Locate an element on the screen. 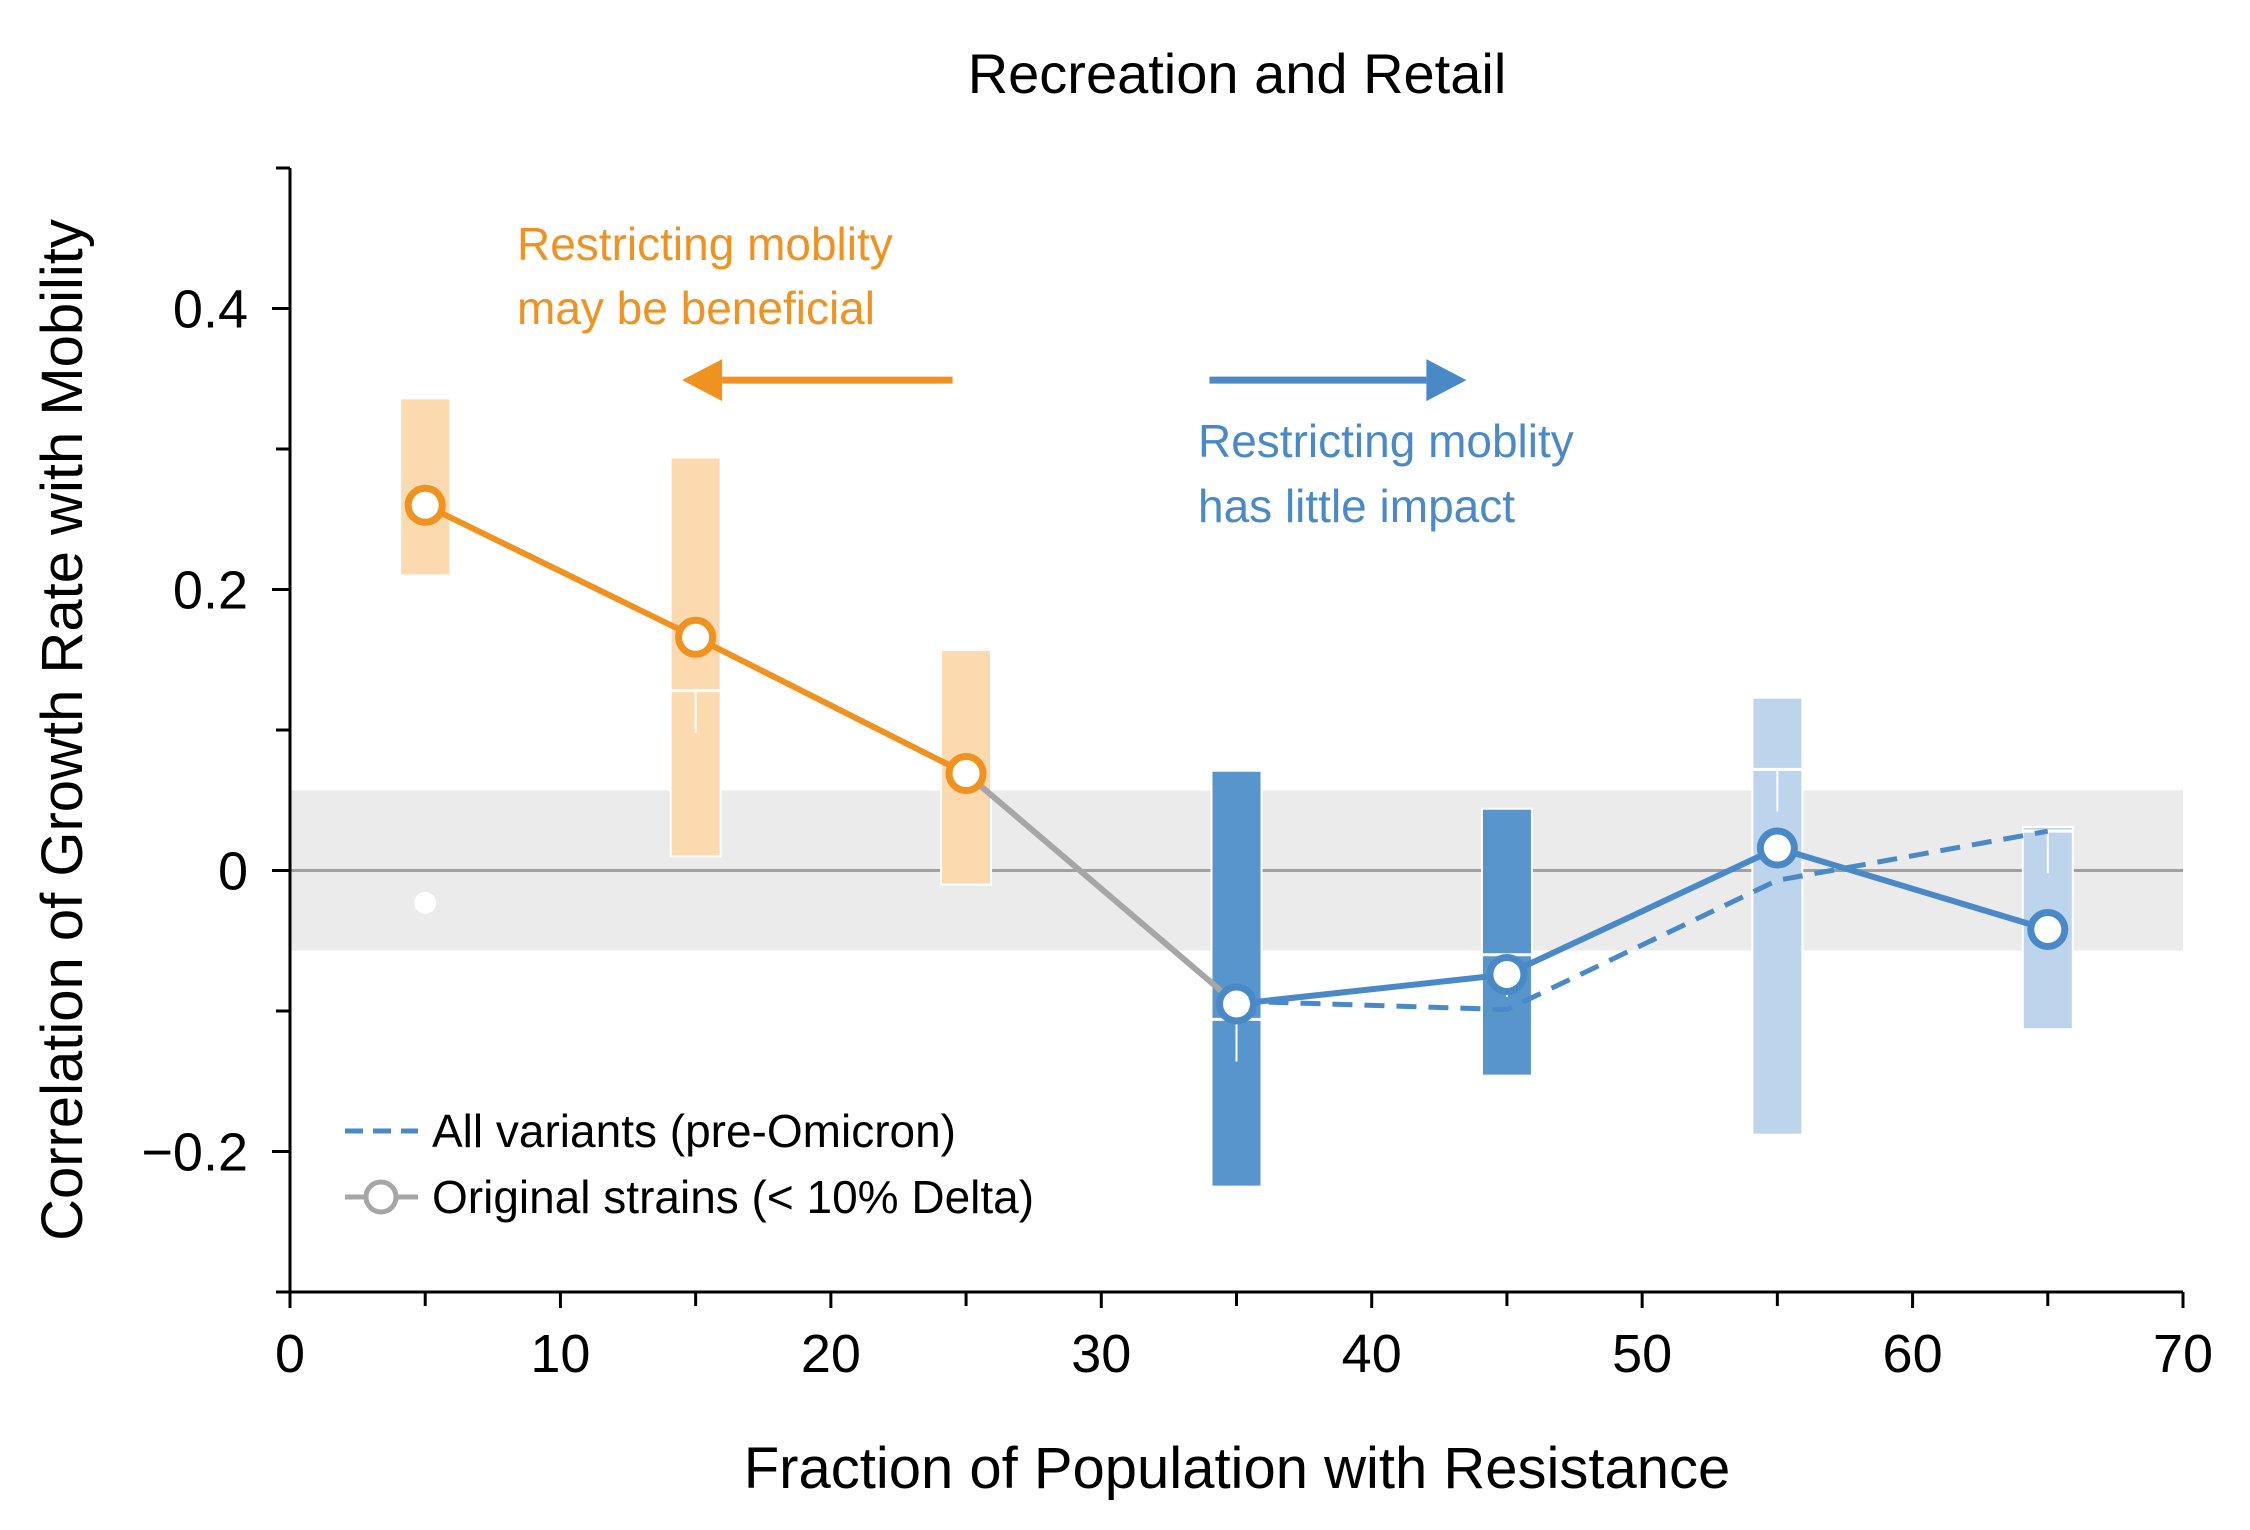 Image resolution: width=2250 pixels, height=1530 pixels. x-axis-label: Fraction of Population with Resistance is located at coordinates (1237, 1468).